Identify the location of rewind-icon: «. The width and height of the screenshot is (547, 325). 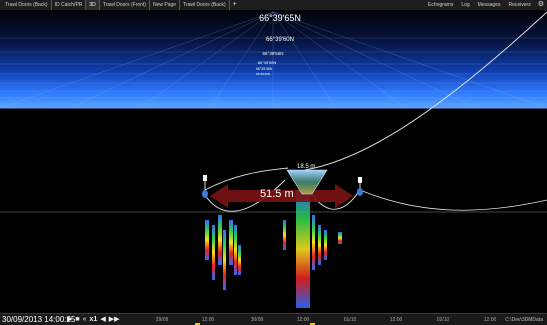
(84, 319).